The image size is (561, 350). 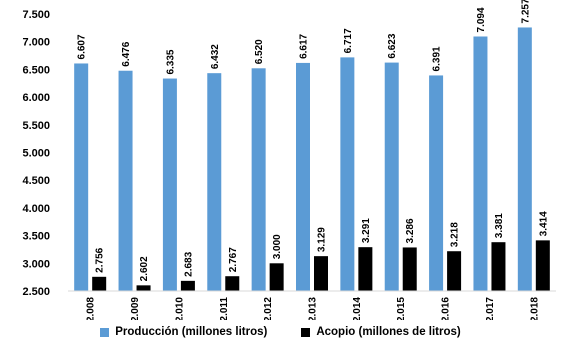 What do you see at coordinates (36, 15) in the screenshot?
I see `y-tick-label: 7.500` at bounding box center [36, 15].